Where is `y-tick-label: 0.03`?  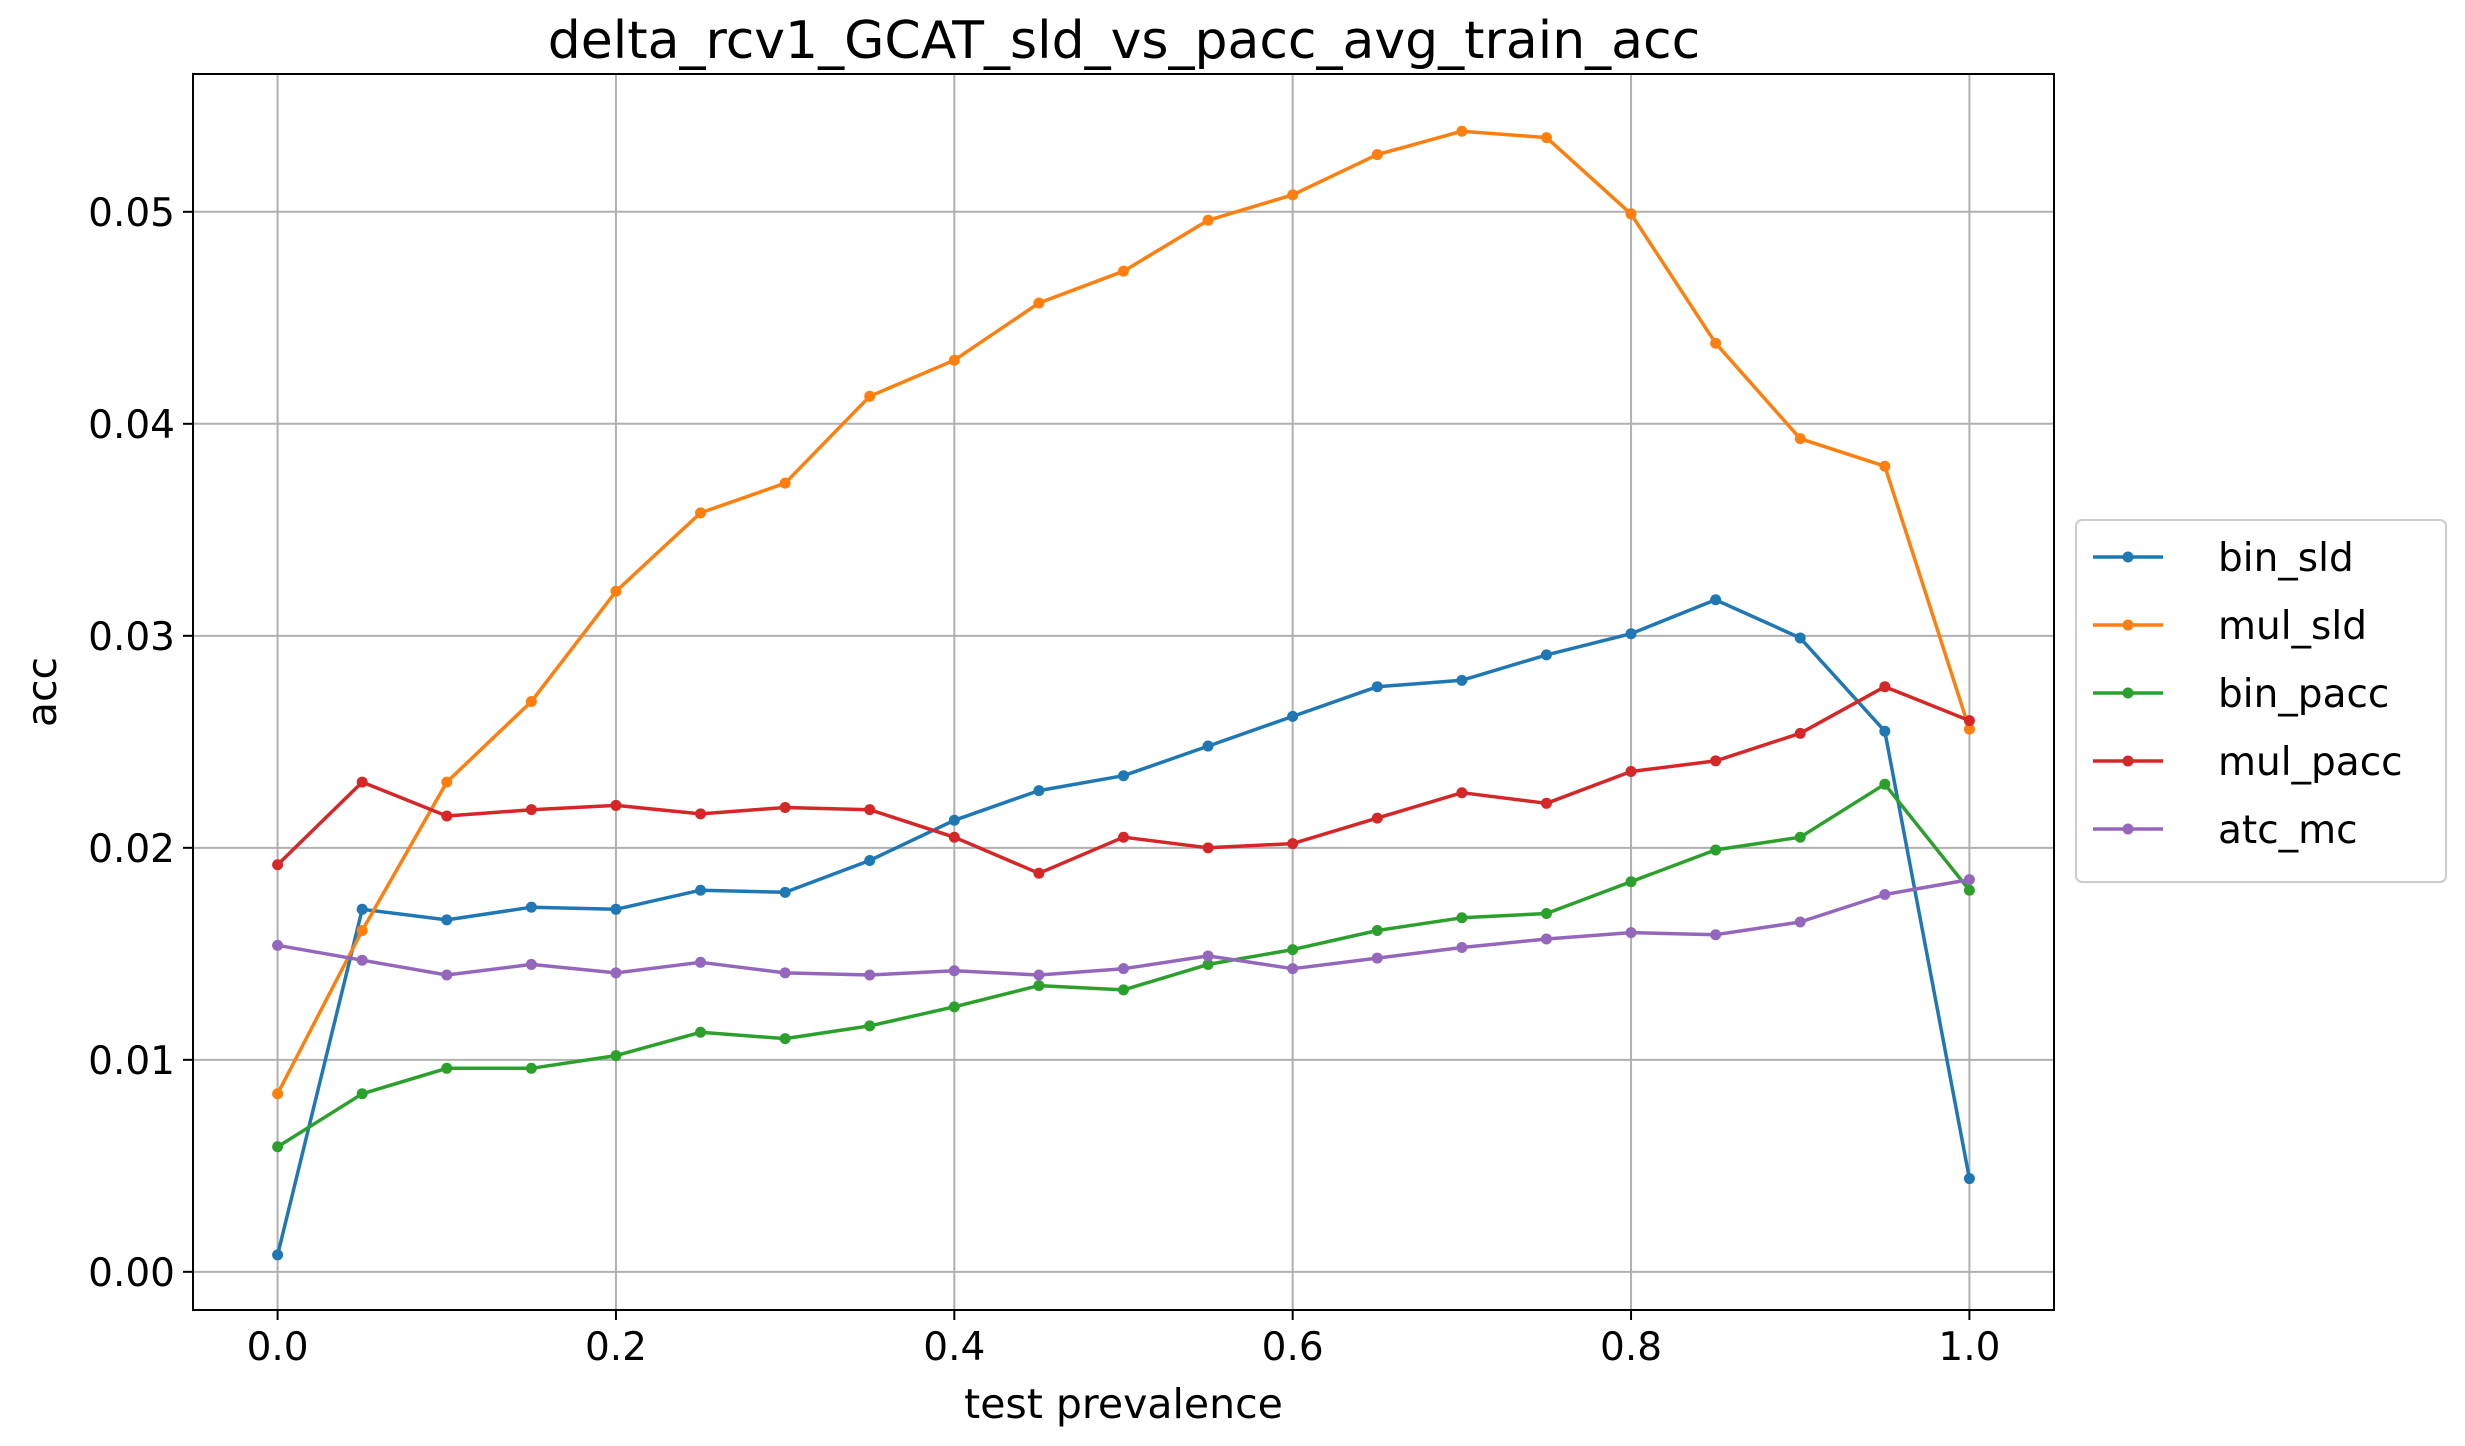
y-tick-label: 0.03 is located at coordinates (131, 637).